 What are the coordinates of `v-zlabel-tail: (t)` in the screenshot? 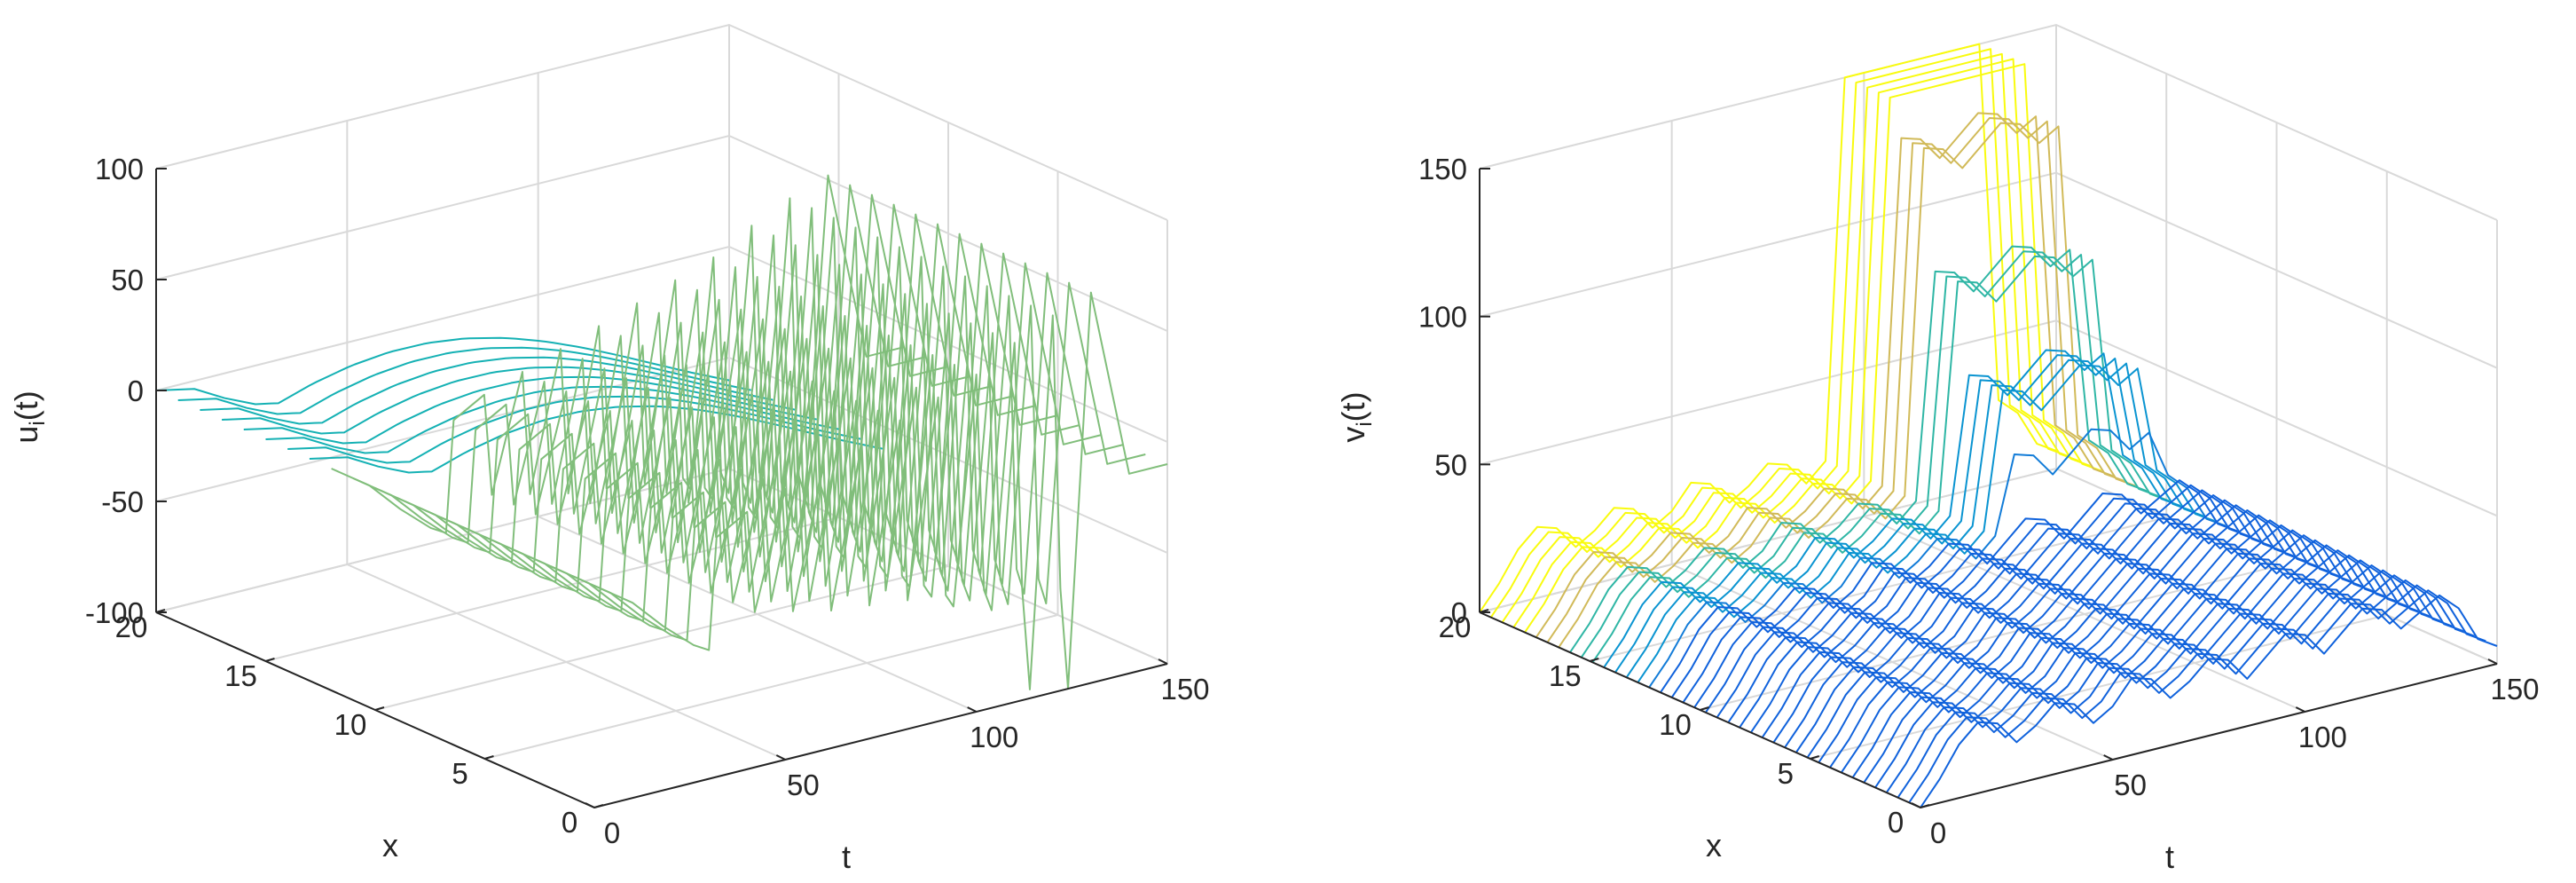 It's located at (1353, 406).